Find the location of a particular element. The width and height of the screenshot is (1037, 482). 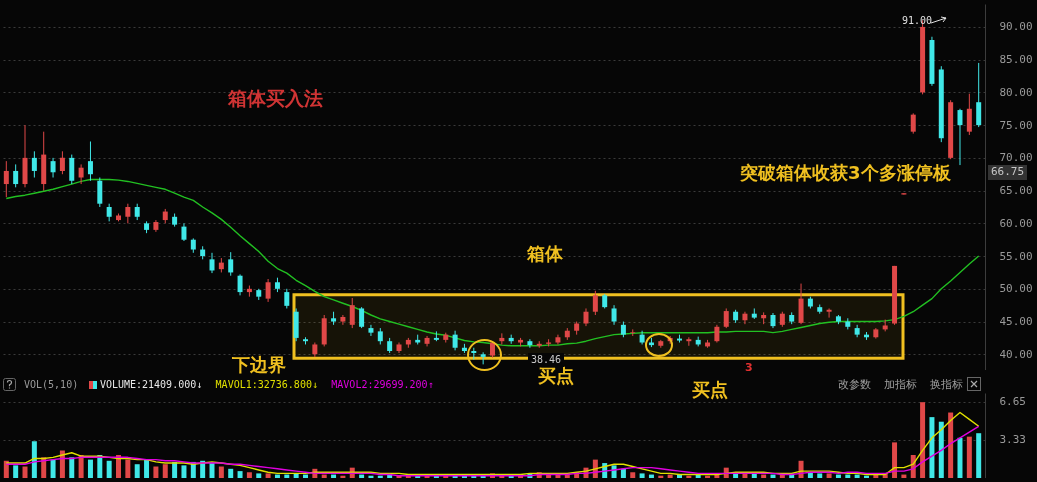

y-tick-label: 40.00 is located at coordinates (1016, 354).